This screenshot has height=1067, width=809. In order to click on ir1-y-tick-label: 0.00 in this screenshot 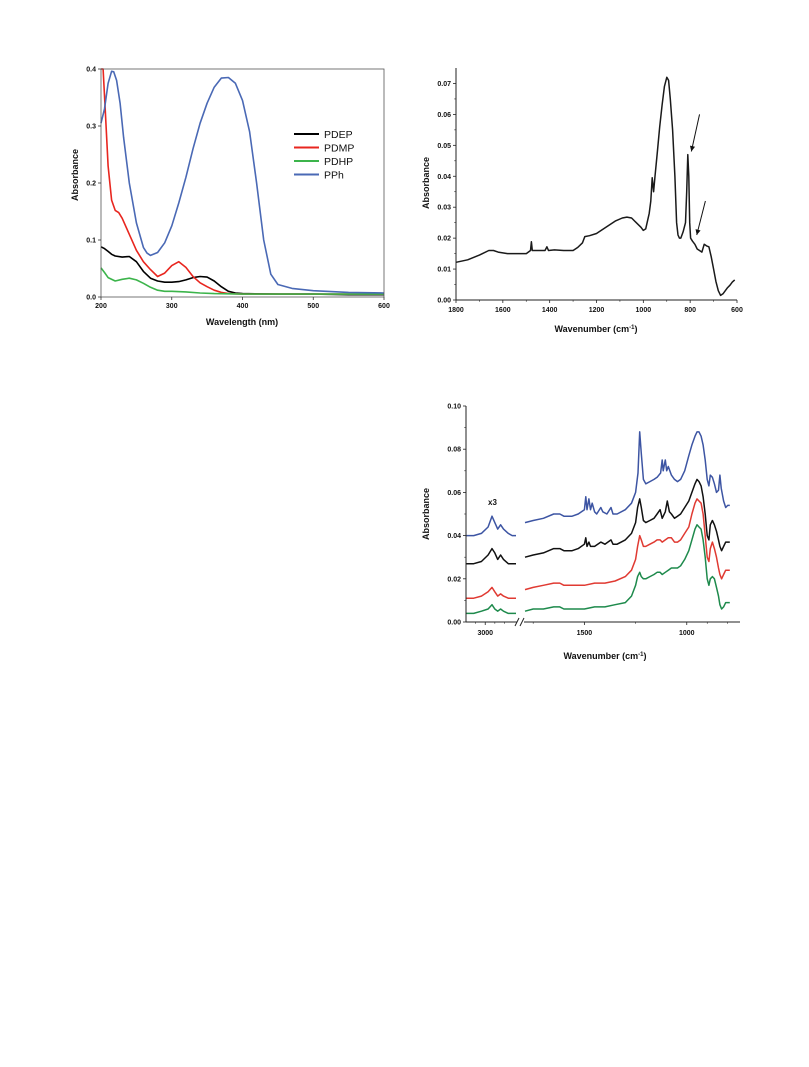, I will do `click(444, 301)`.